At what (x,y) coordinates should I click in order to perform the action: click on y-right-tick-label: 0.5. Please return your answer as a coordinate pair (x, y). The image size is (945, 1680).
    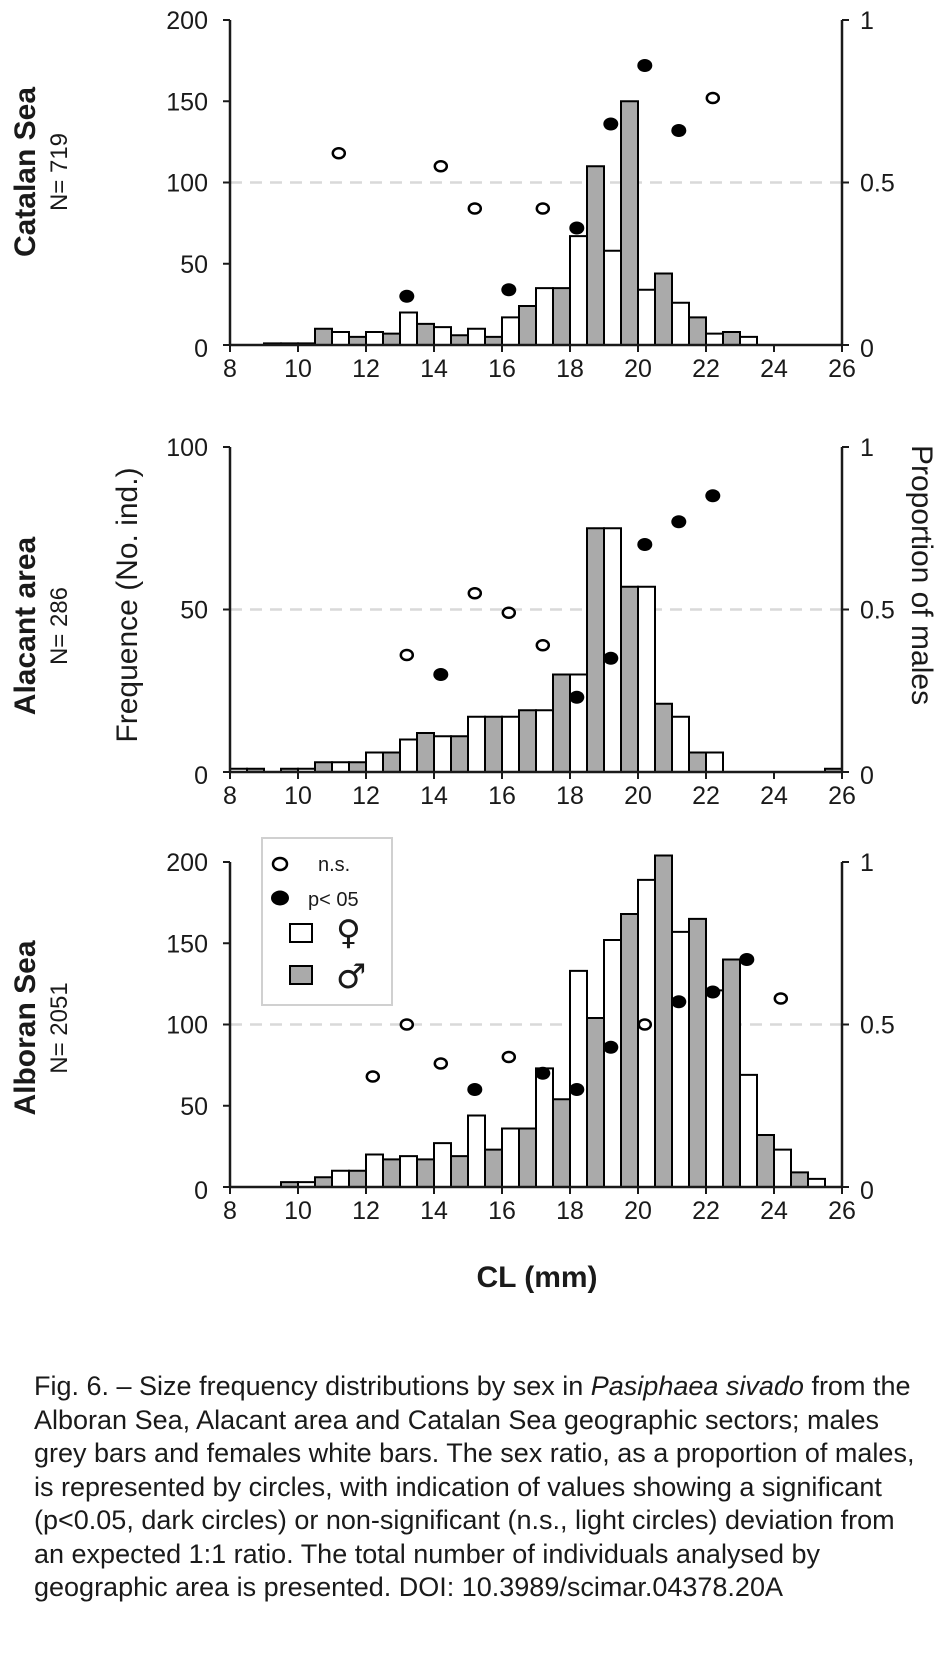
    Looking at the image, I should click on (877, 1026).